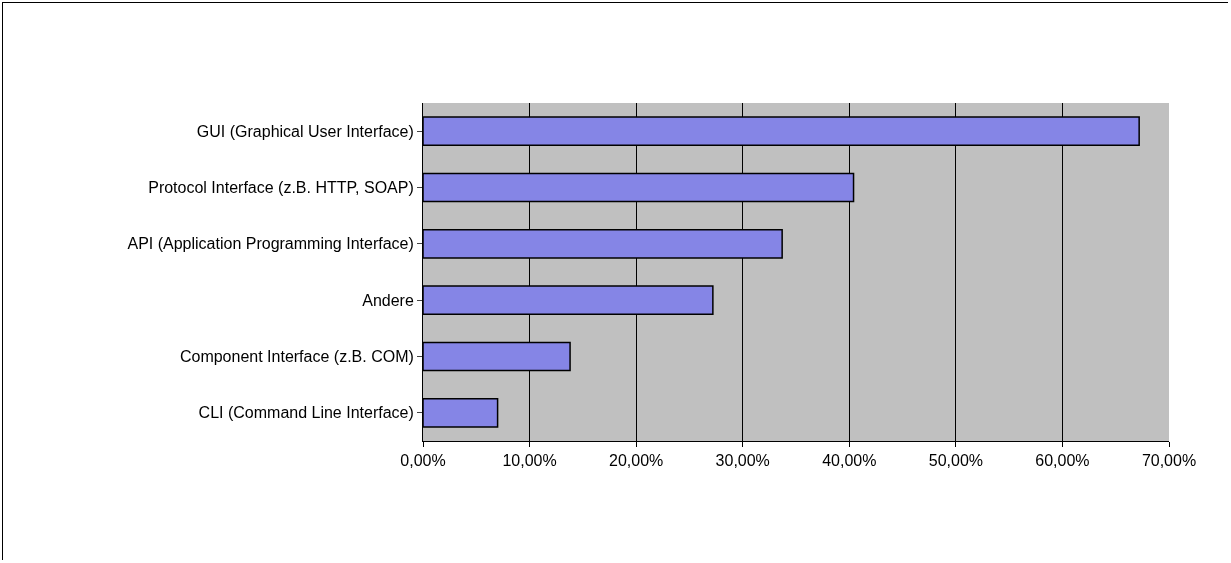  What do you see at coordinates (296, 357) in the screenshot?
I see `y-tick-label: Component Interface (z.B. COM)` at bounding box center [296, 357].